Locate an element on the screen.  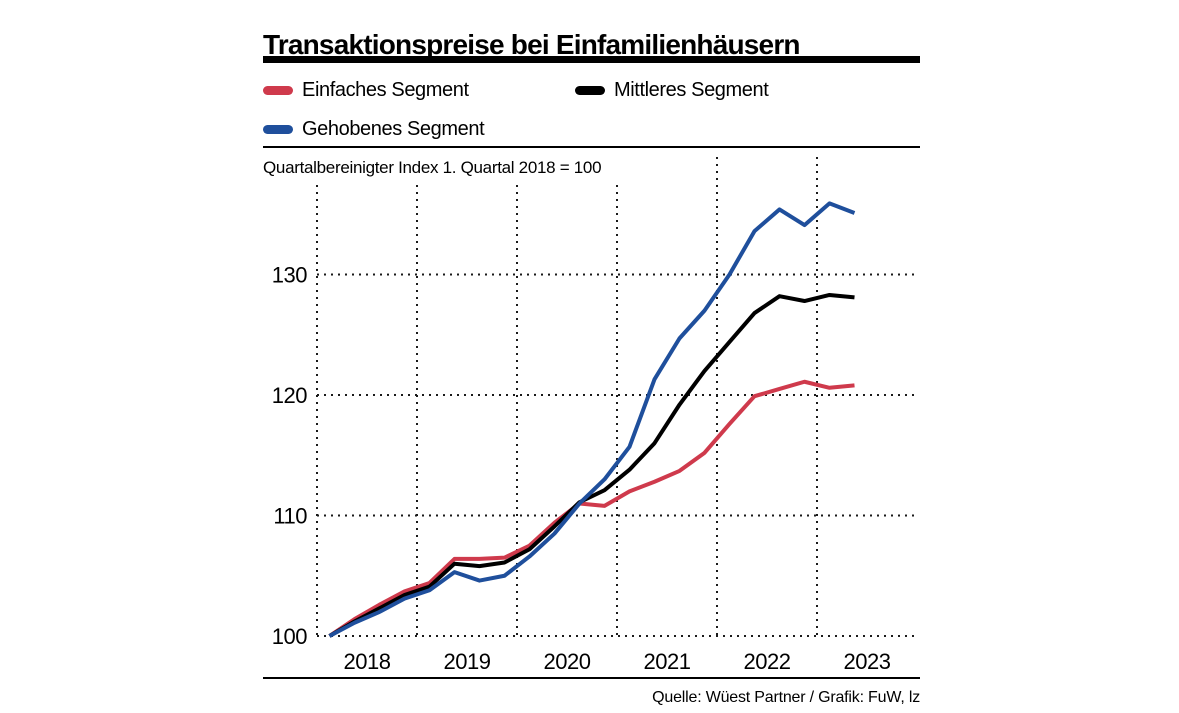
y-tick-label: 120 is located at coordinates (289, 395).